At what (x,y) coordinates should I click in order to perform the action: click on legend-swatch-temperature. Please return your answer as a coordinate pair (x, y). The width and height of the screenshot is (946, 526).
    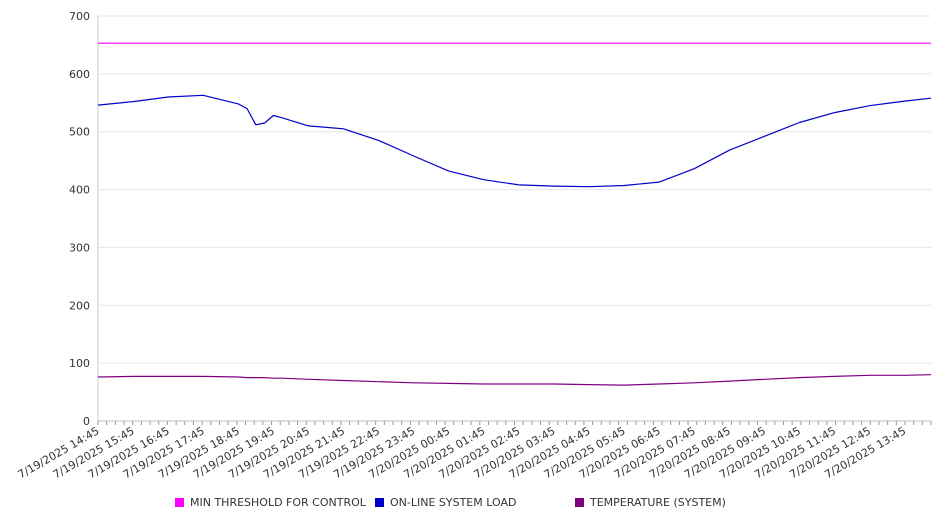
    Looking at the image, I should click on (579, 502).